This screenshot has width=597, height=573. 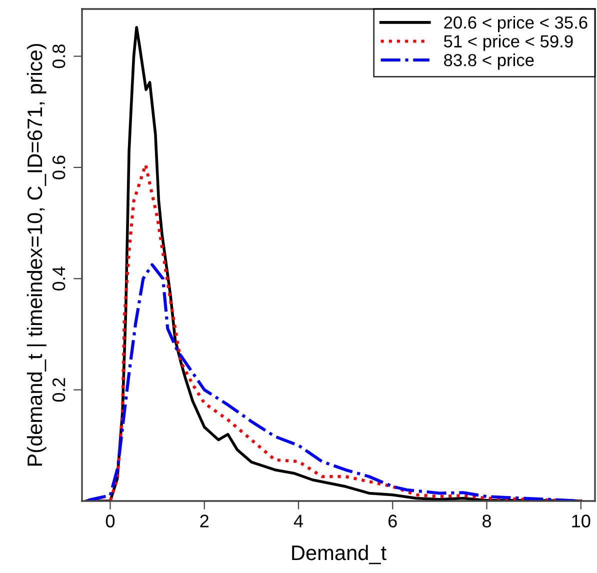 What do you see at coordinates (516, 24) in the screenshot?
I see `legend-label: 20.6 < price < 35.6` at bounding box center [516, 24].